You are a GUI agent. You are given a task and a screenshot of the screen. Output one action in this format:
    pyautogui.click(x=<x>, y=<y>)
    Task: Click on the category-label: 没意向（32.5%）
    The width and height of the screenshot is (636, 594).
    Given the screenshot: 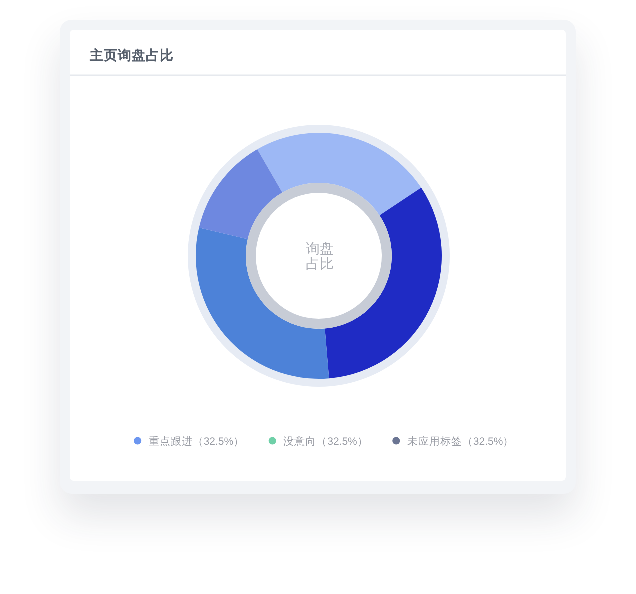 What is the action you would take?
    pyautogui.click(x=326, y=441)
    